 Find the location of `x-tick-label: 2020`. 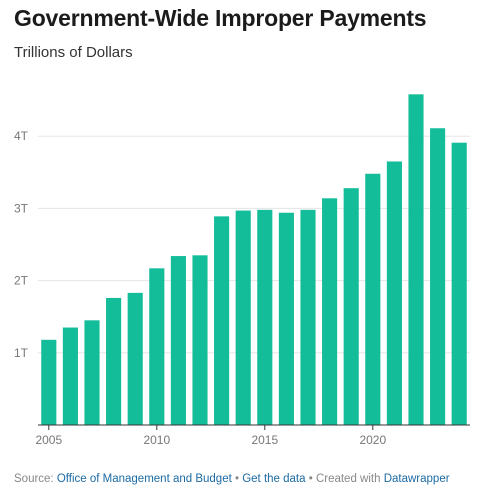

x-tick-label: 2020 is located at coordinates (372, 440).